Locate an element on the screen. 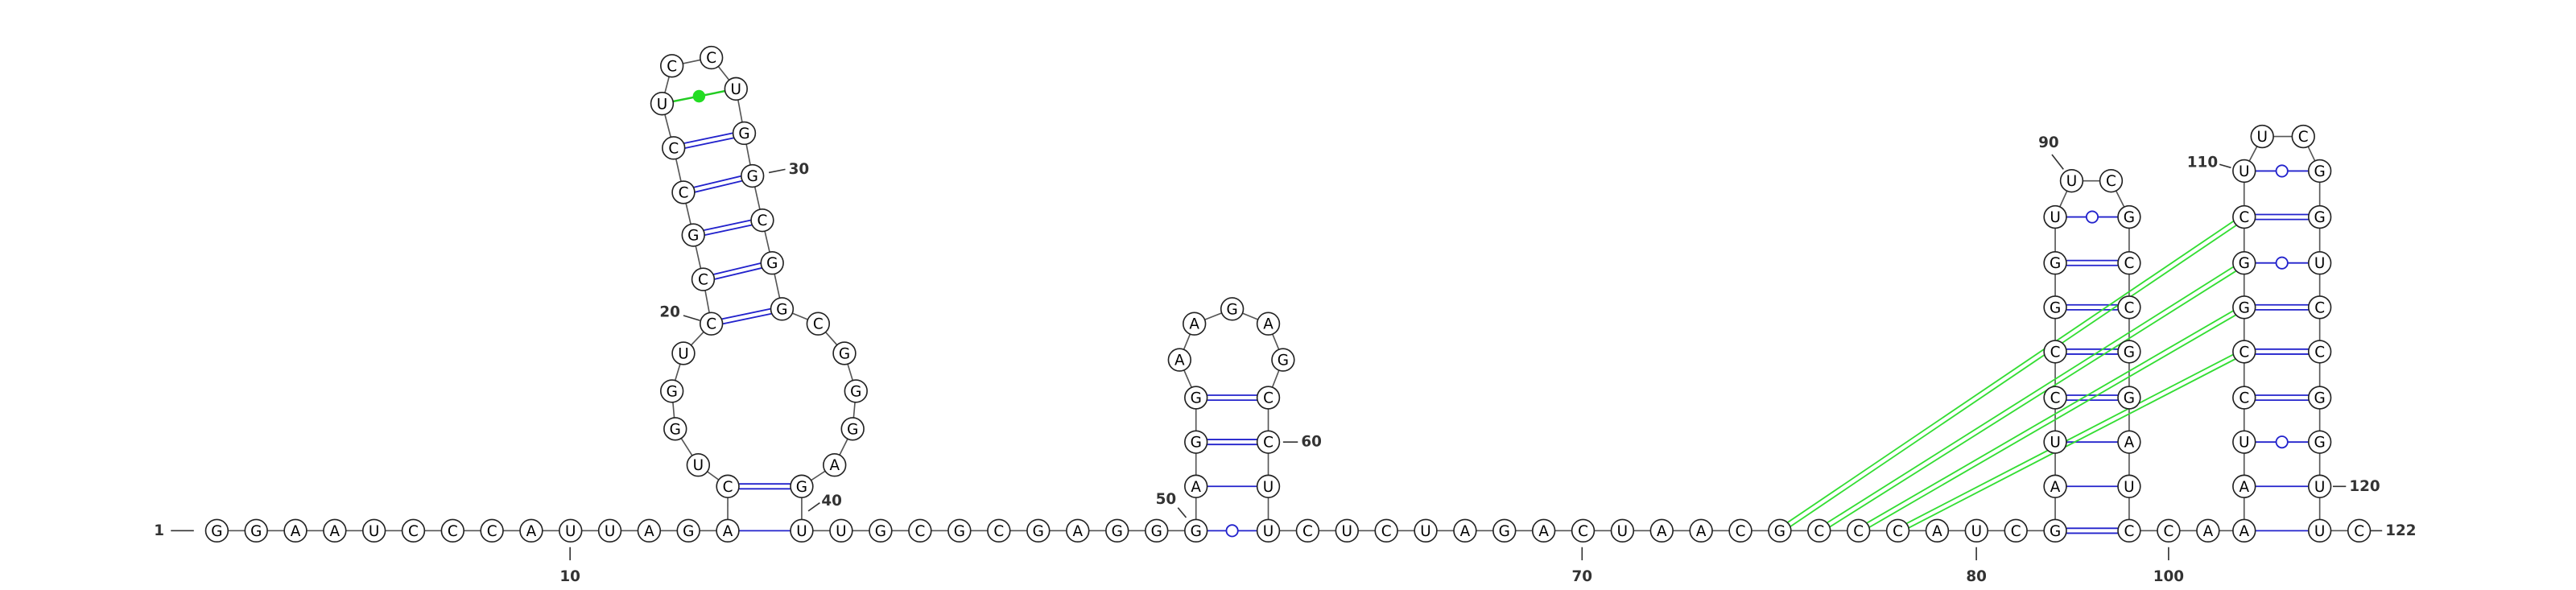  position-number: 70 is located at coordinates (1582, 576).